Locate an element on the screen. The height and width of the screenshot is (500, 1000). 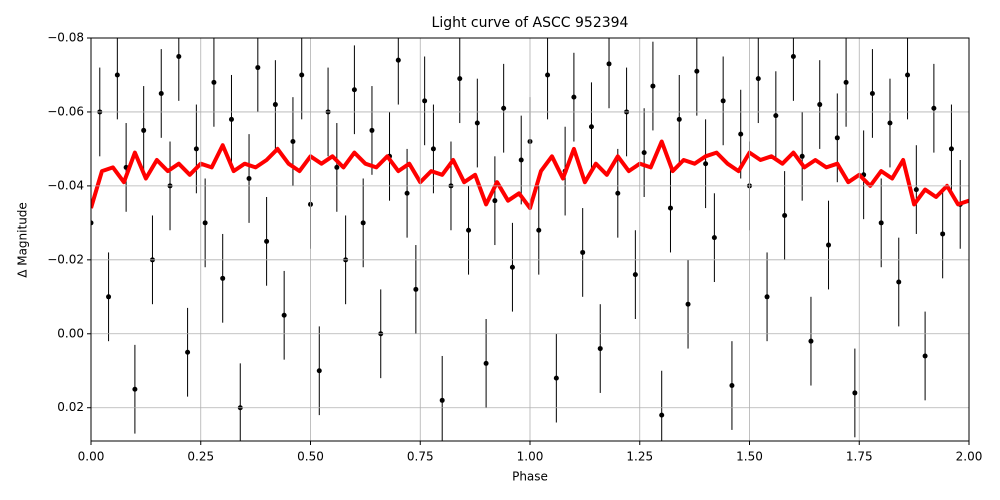
x-tick-label: 2.00 is located at coordinates (969, 457).